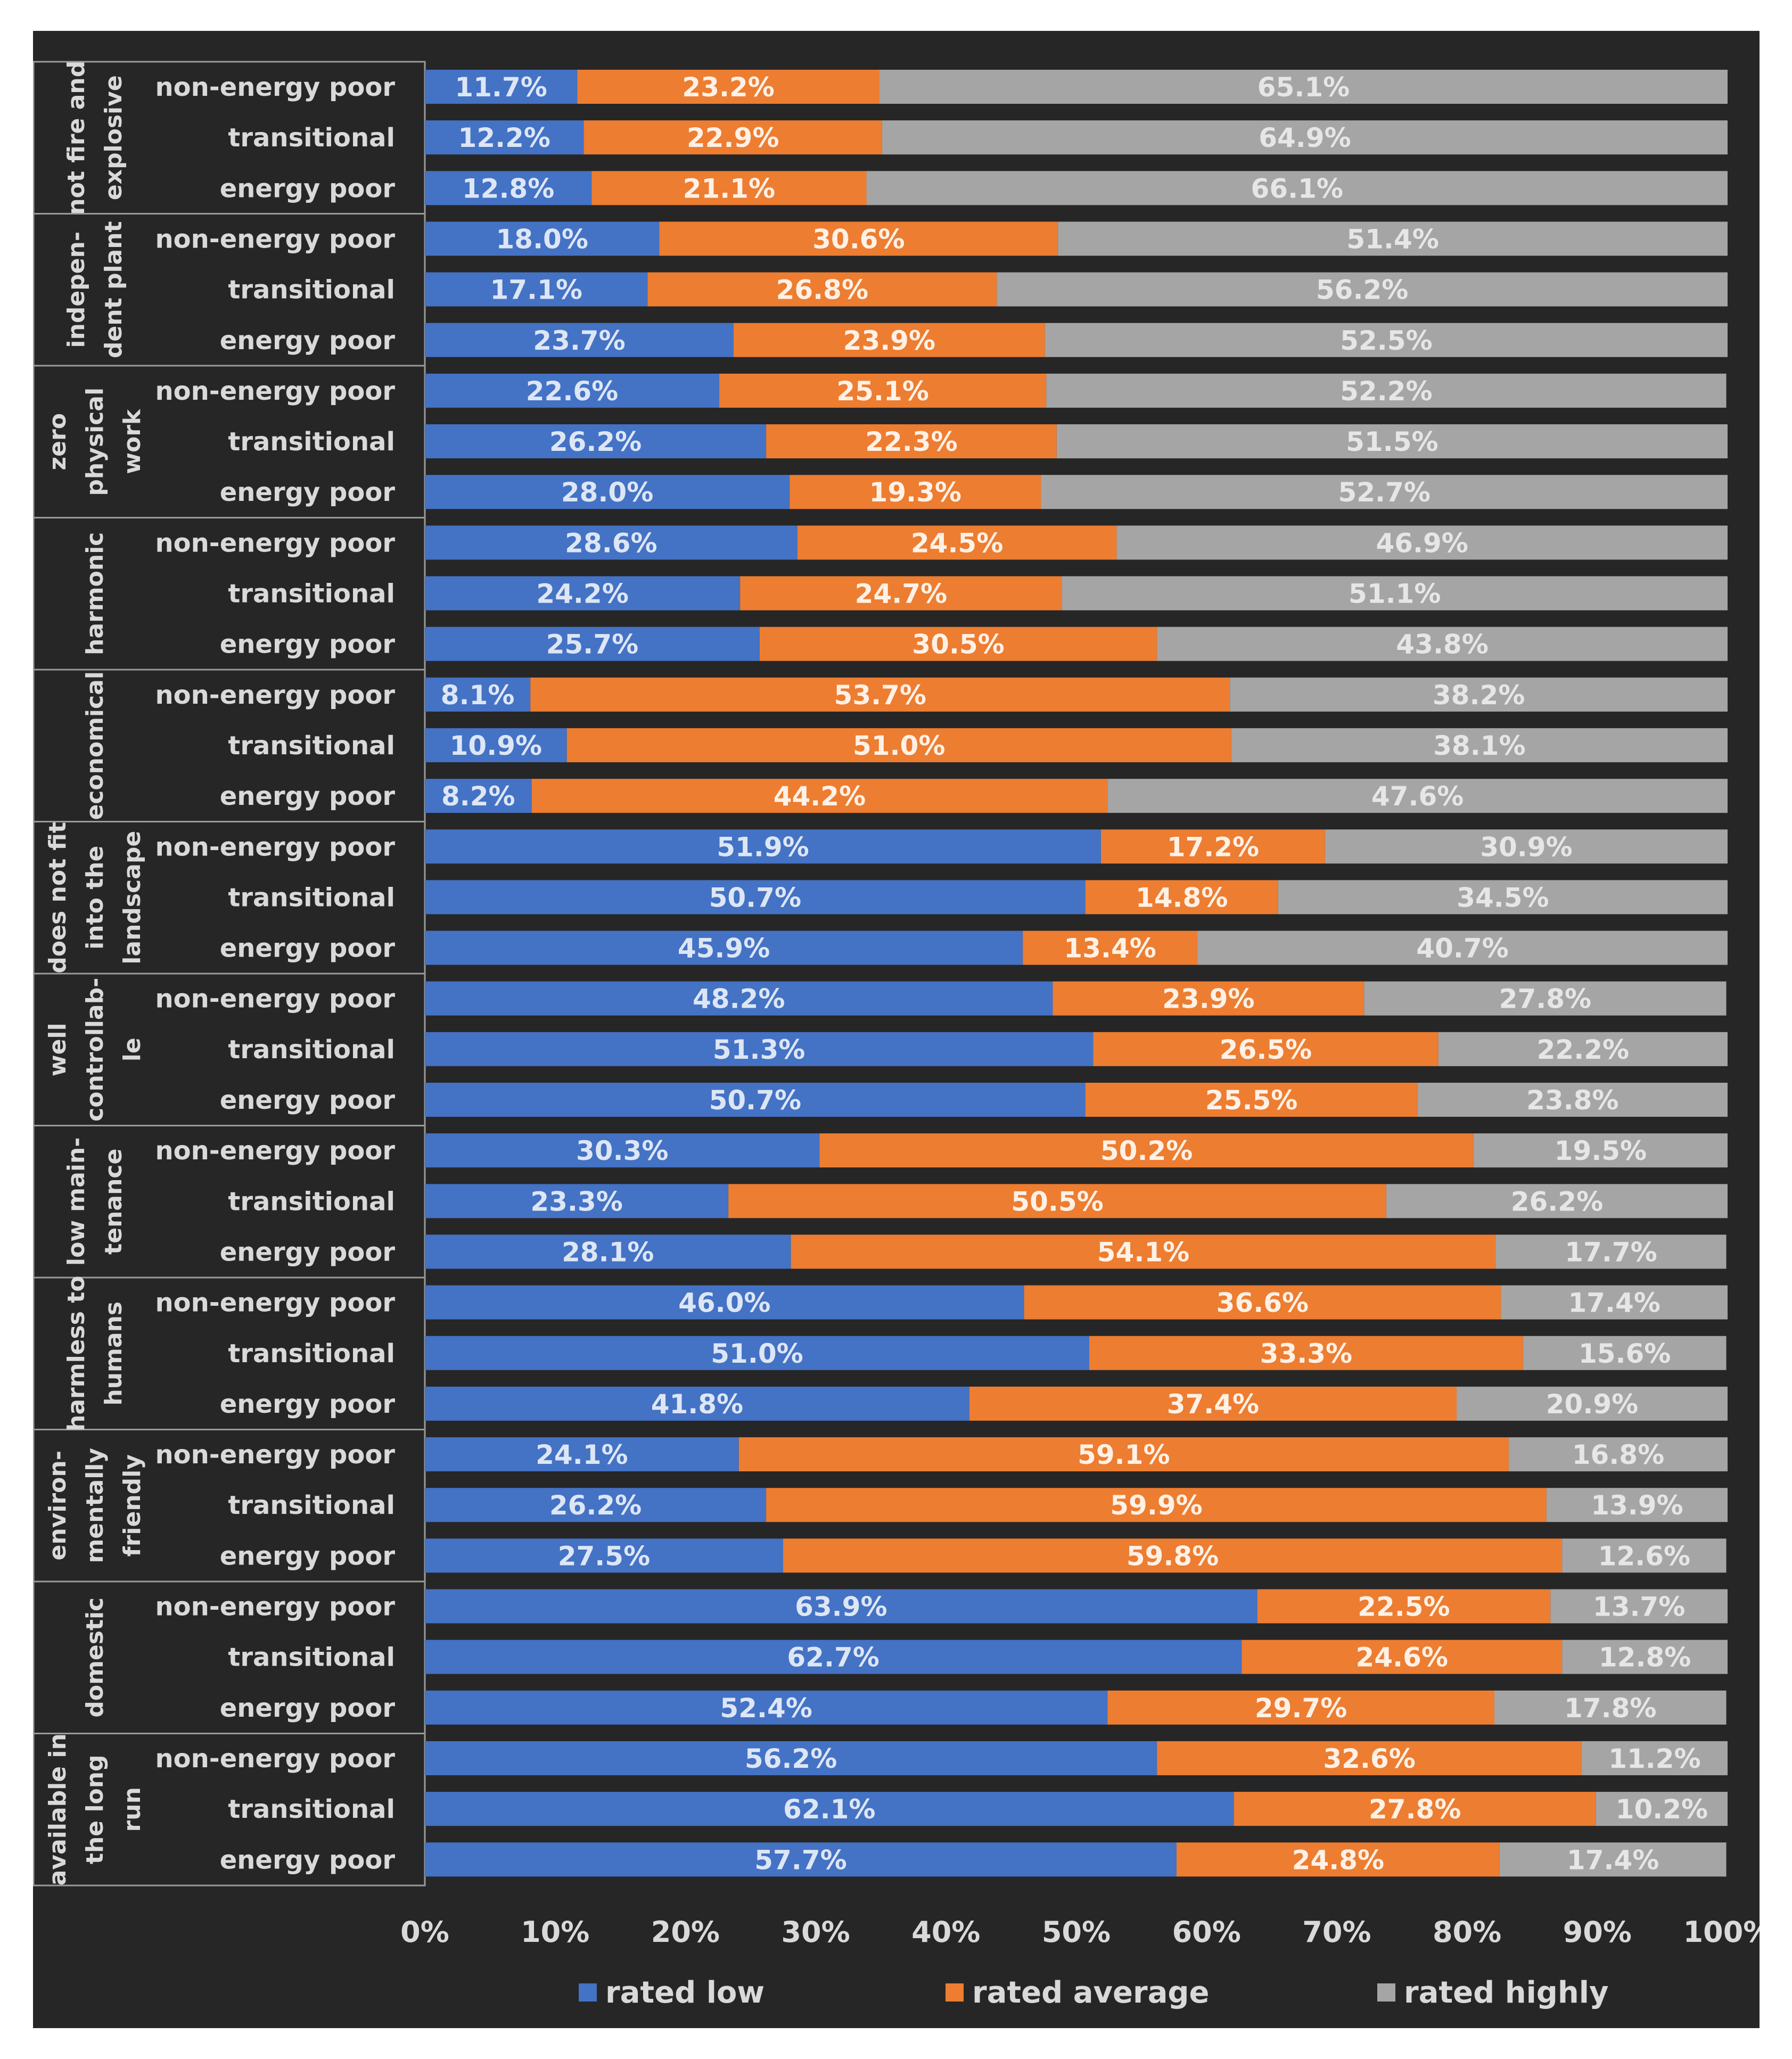 This screenshot has width=1792, height=2059. What do you see at coordinates (95, 898) in the screenshot?
I see `group-label-line: into the` at bounding box center [95, 898].